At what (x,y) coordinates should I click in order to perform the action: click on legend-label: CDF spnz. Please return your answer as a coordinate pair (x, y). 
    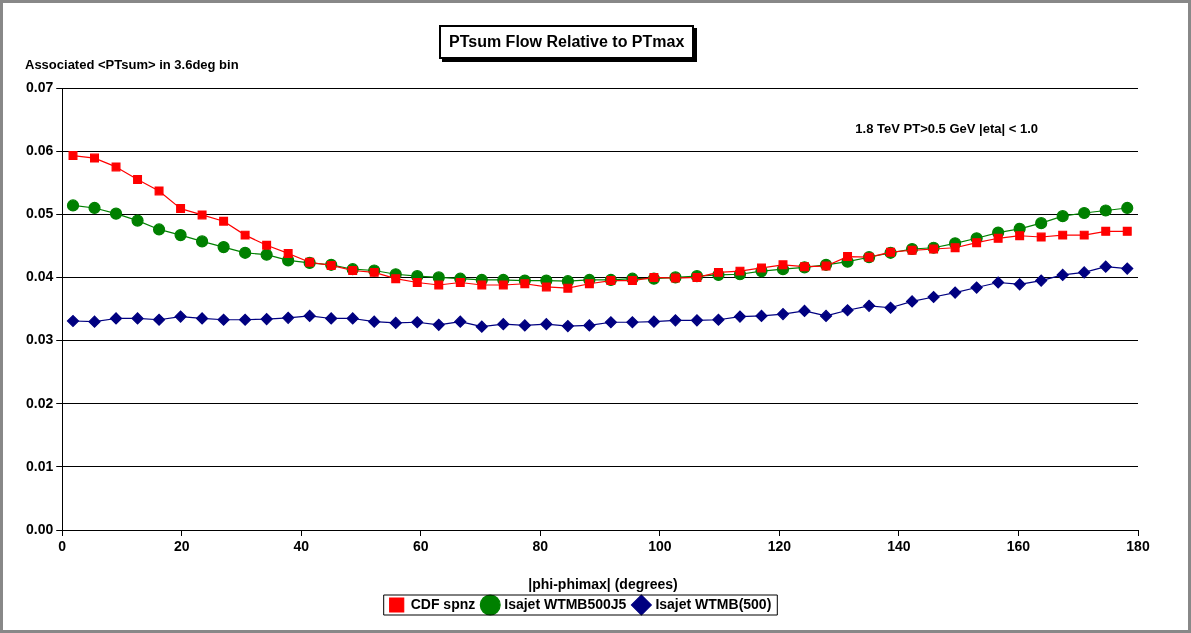
    Looking at the image, I should click on (443, 603).